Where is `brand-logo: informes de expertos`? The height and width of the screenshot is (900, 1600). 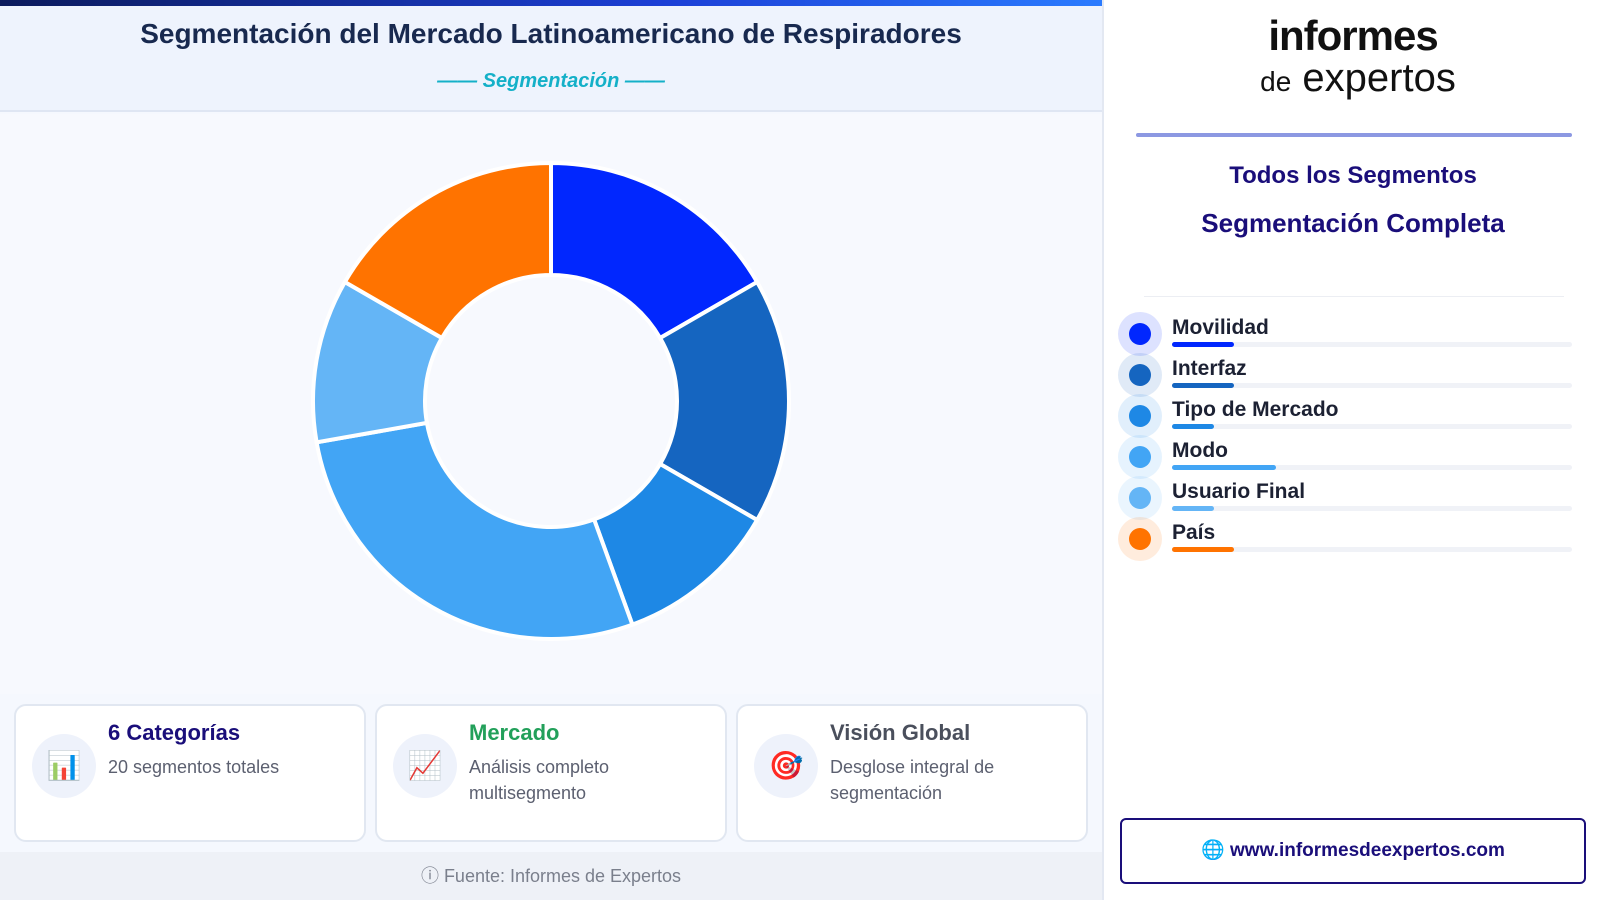 brand-logo: informes de expertos is located at coordinates (1352, 58).